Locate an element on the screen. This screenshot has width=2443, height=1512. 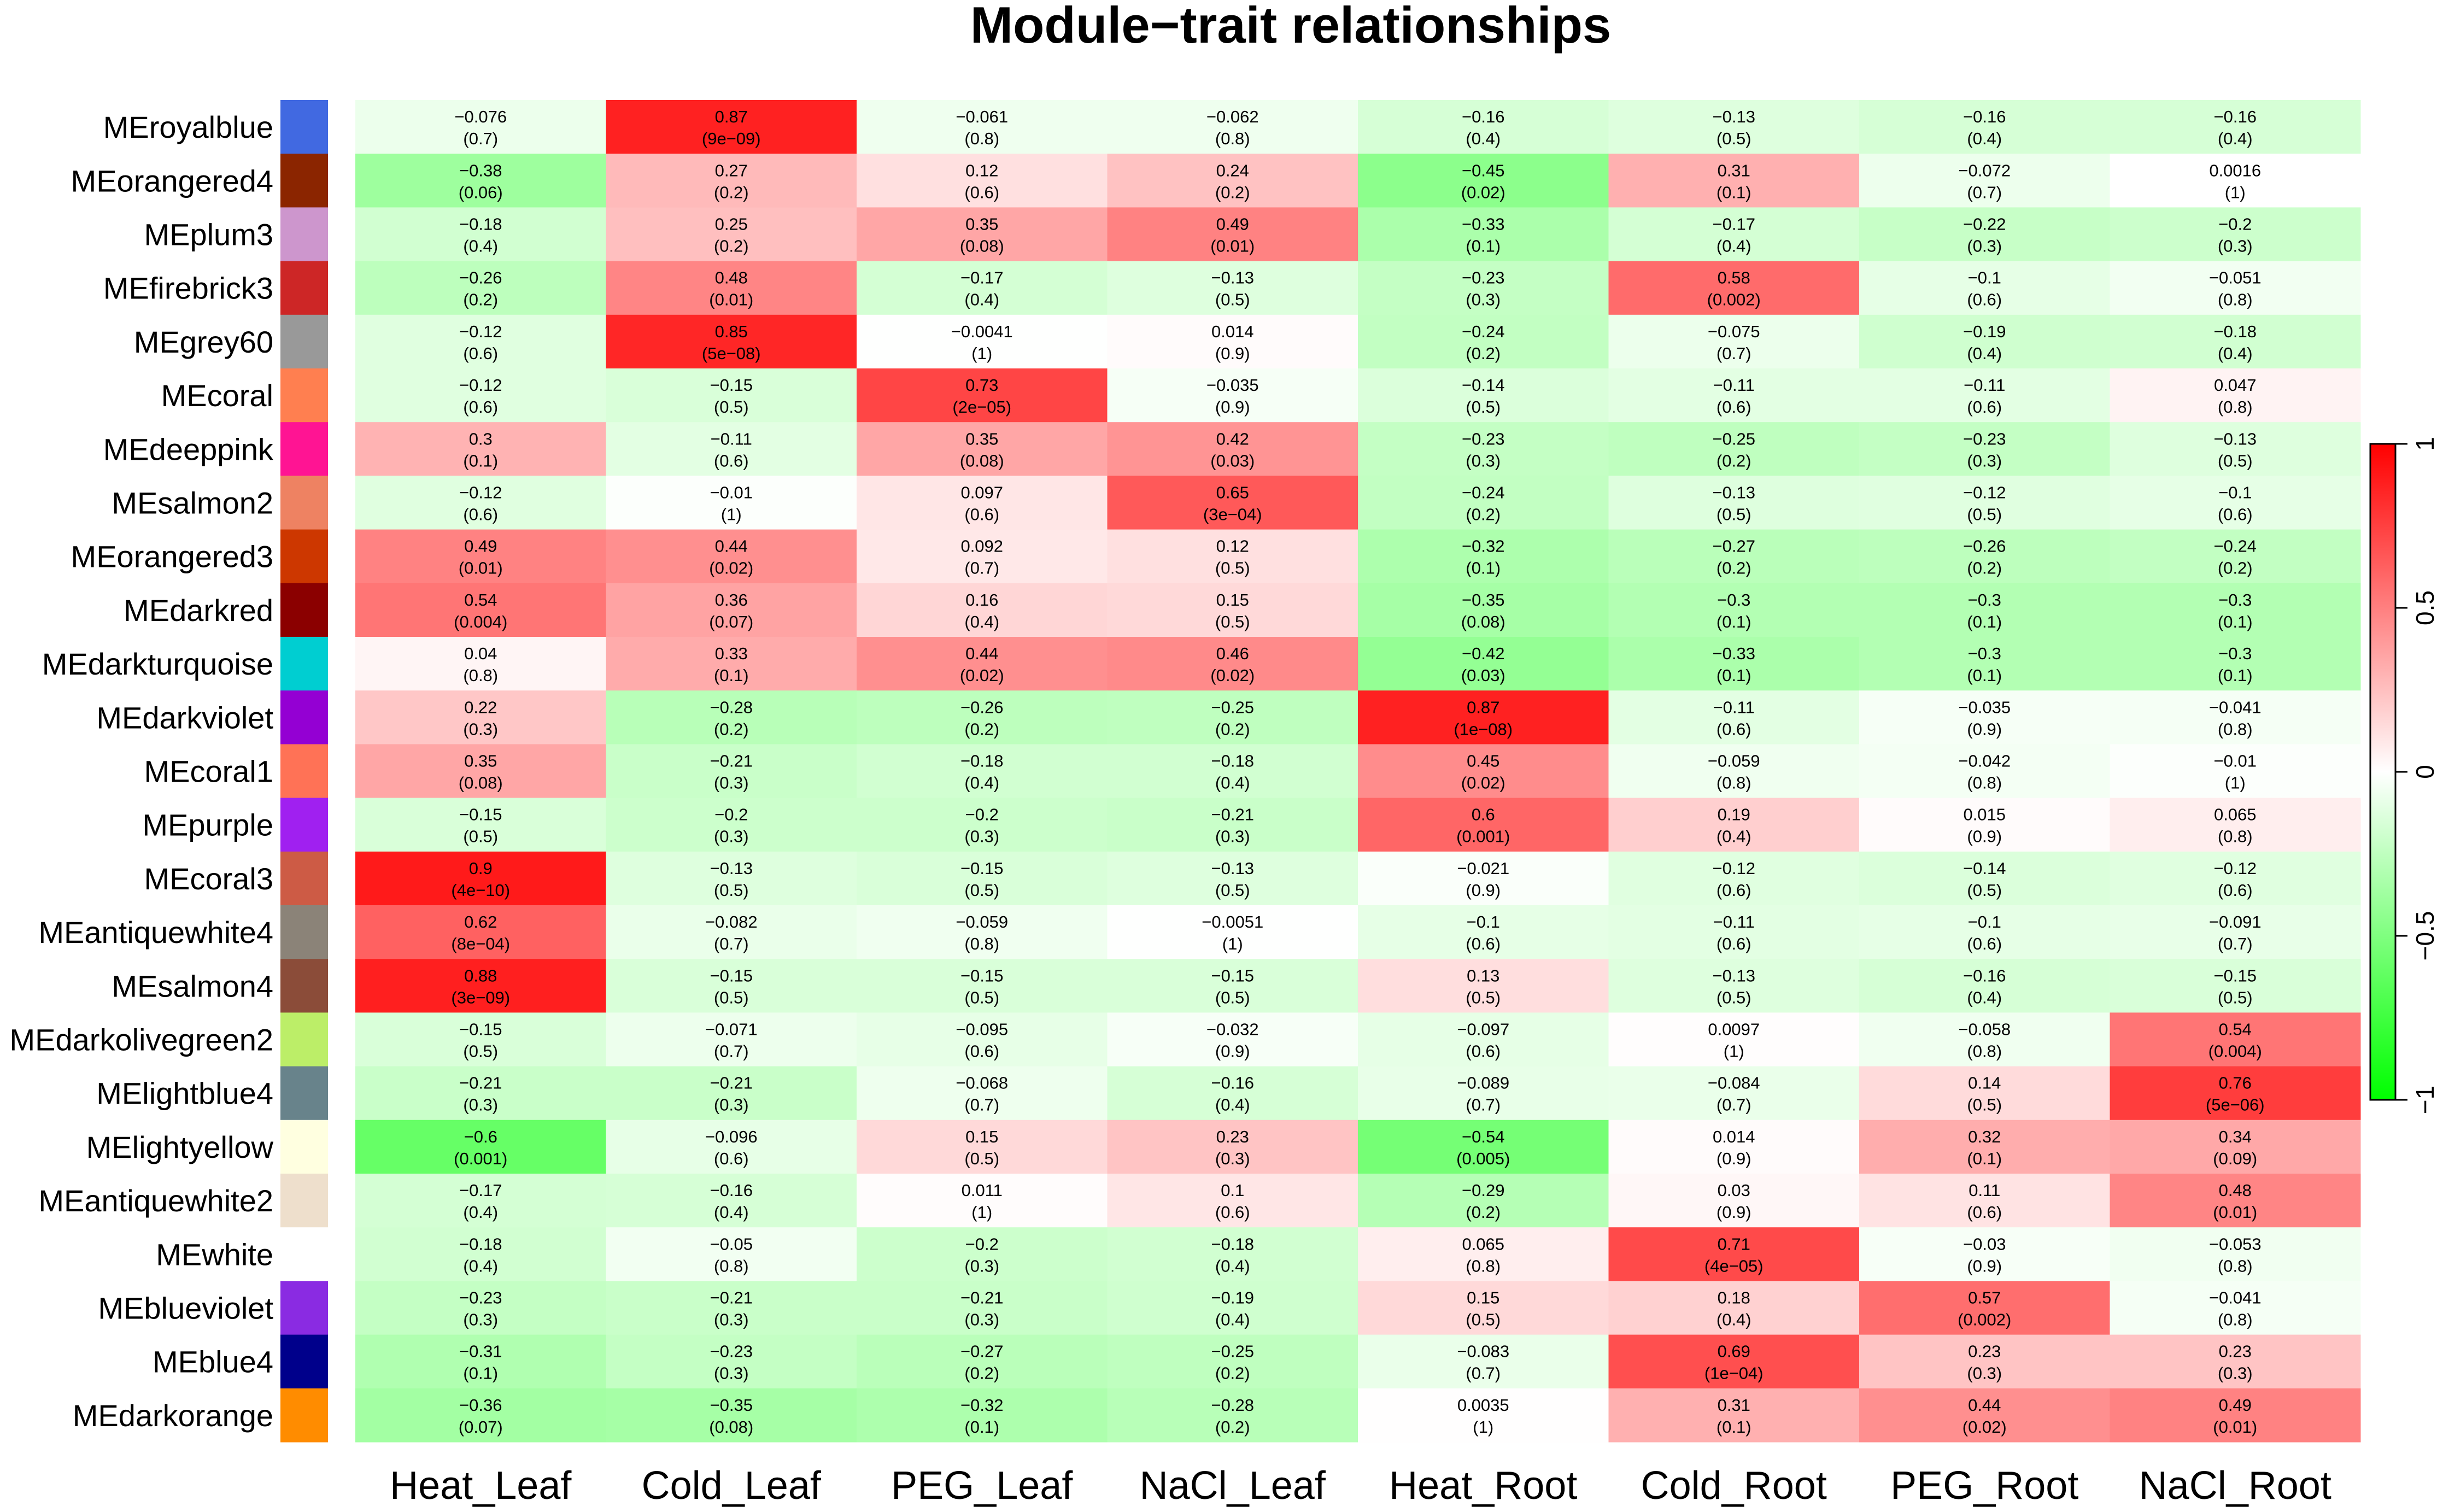
row-label: MEgrey60 is located at coordinates (203, 342).